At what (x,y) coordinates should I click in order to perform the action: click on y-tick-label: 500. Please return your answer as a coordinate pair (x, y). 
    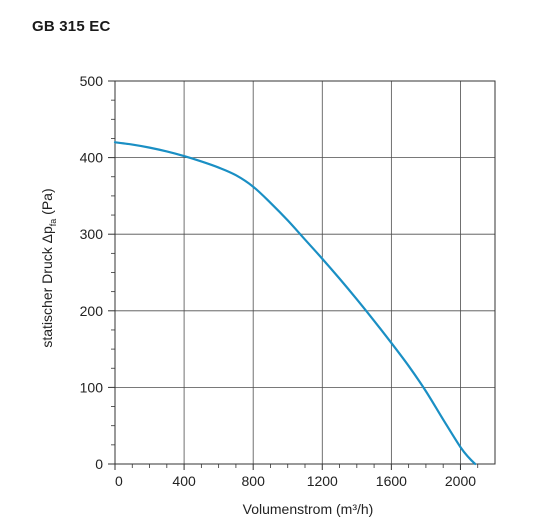
    Looking at the image, I should click on (92, 81).